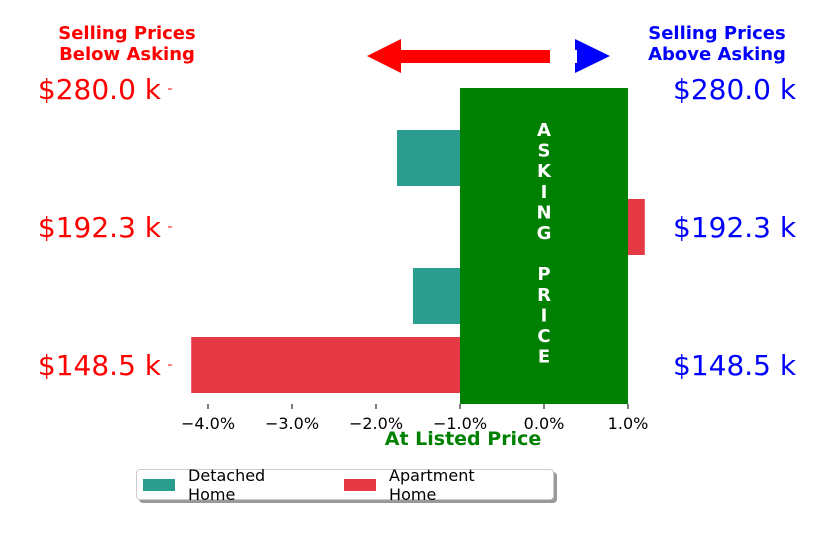 The height and width of the screenshot is (541, 834). I want to click on x-tick-label: −2.0%, so click(376, 423).